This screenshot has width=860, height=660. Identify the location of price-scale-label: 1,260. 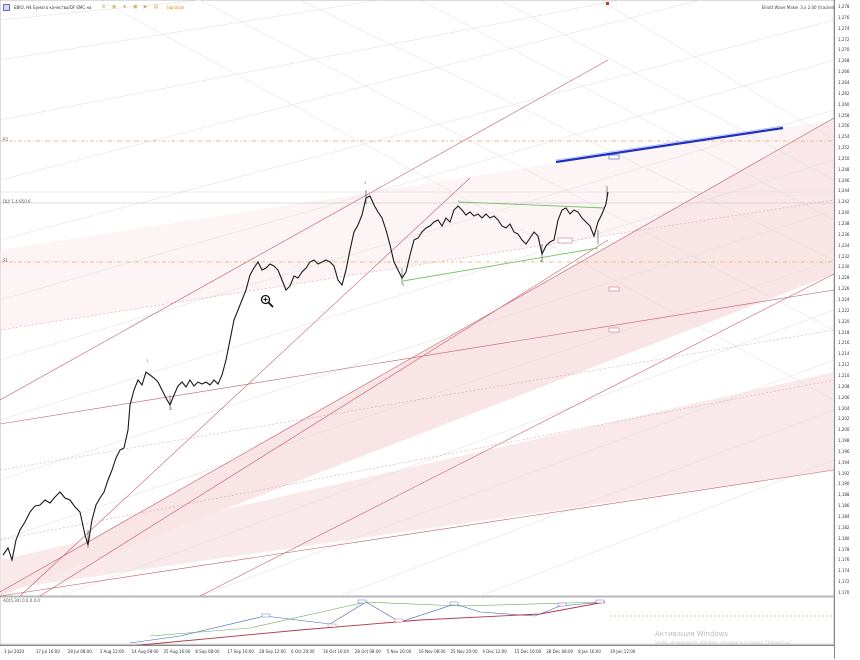
(844, 104).